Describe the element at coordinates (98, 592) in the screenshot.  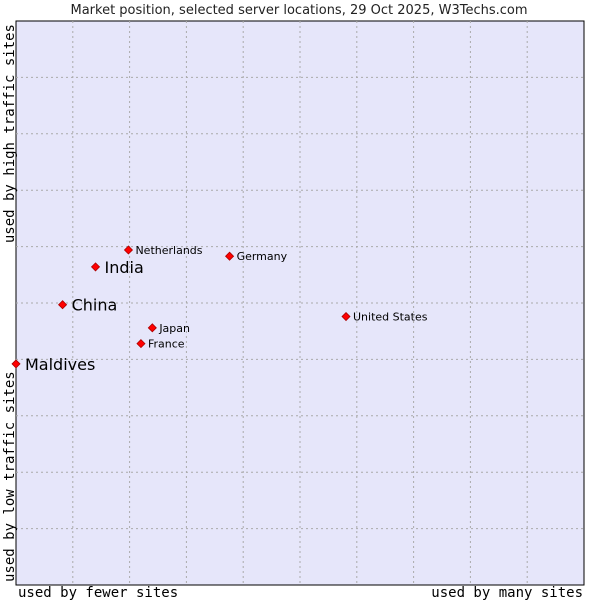
I see `x-axis-label-low: used by fewer sites` at that location.